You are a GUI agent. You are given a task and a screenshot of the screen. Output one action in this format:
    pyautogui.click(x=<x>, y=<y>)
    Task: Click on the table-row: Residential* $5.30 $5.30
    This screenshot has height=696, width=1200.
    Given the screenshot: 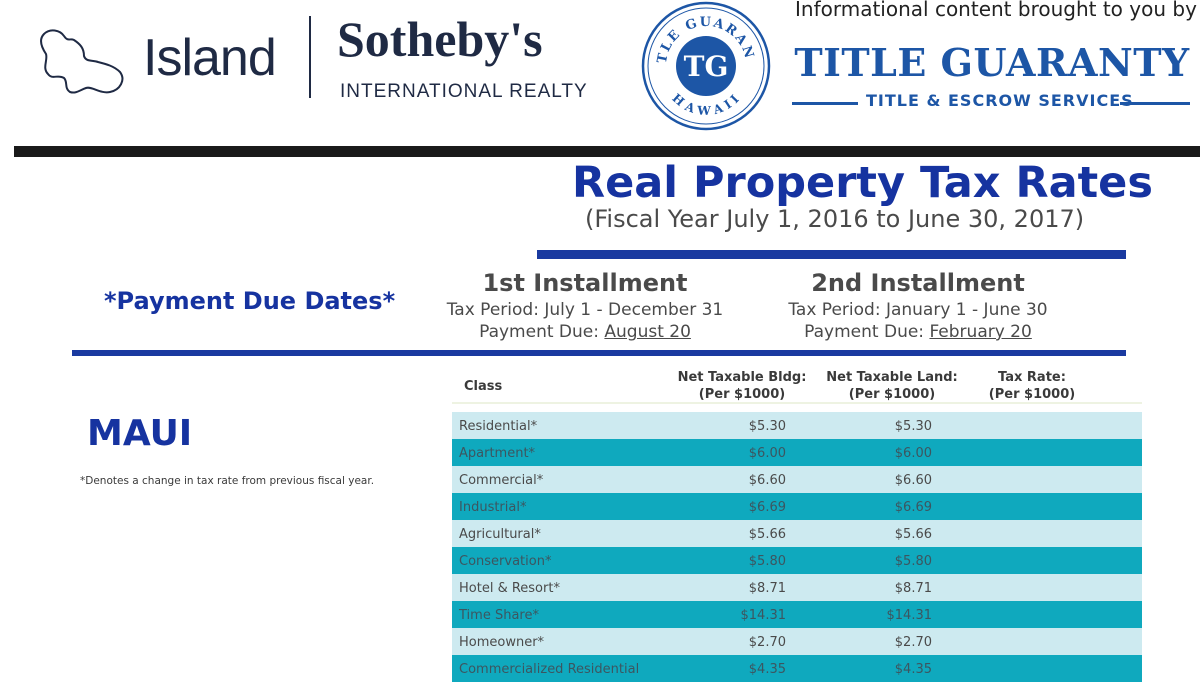 What is the action you would take?
    pyautogui.click(x=797, y=425)
    